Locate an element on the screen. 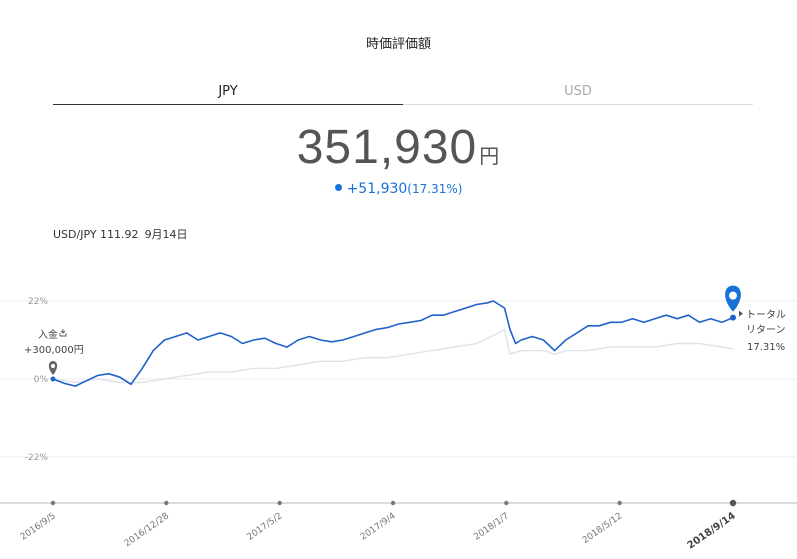 The image size is (797, 559). deposit-pin-hole is located at coordinates (53, 366).